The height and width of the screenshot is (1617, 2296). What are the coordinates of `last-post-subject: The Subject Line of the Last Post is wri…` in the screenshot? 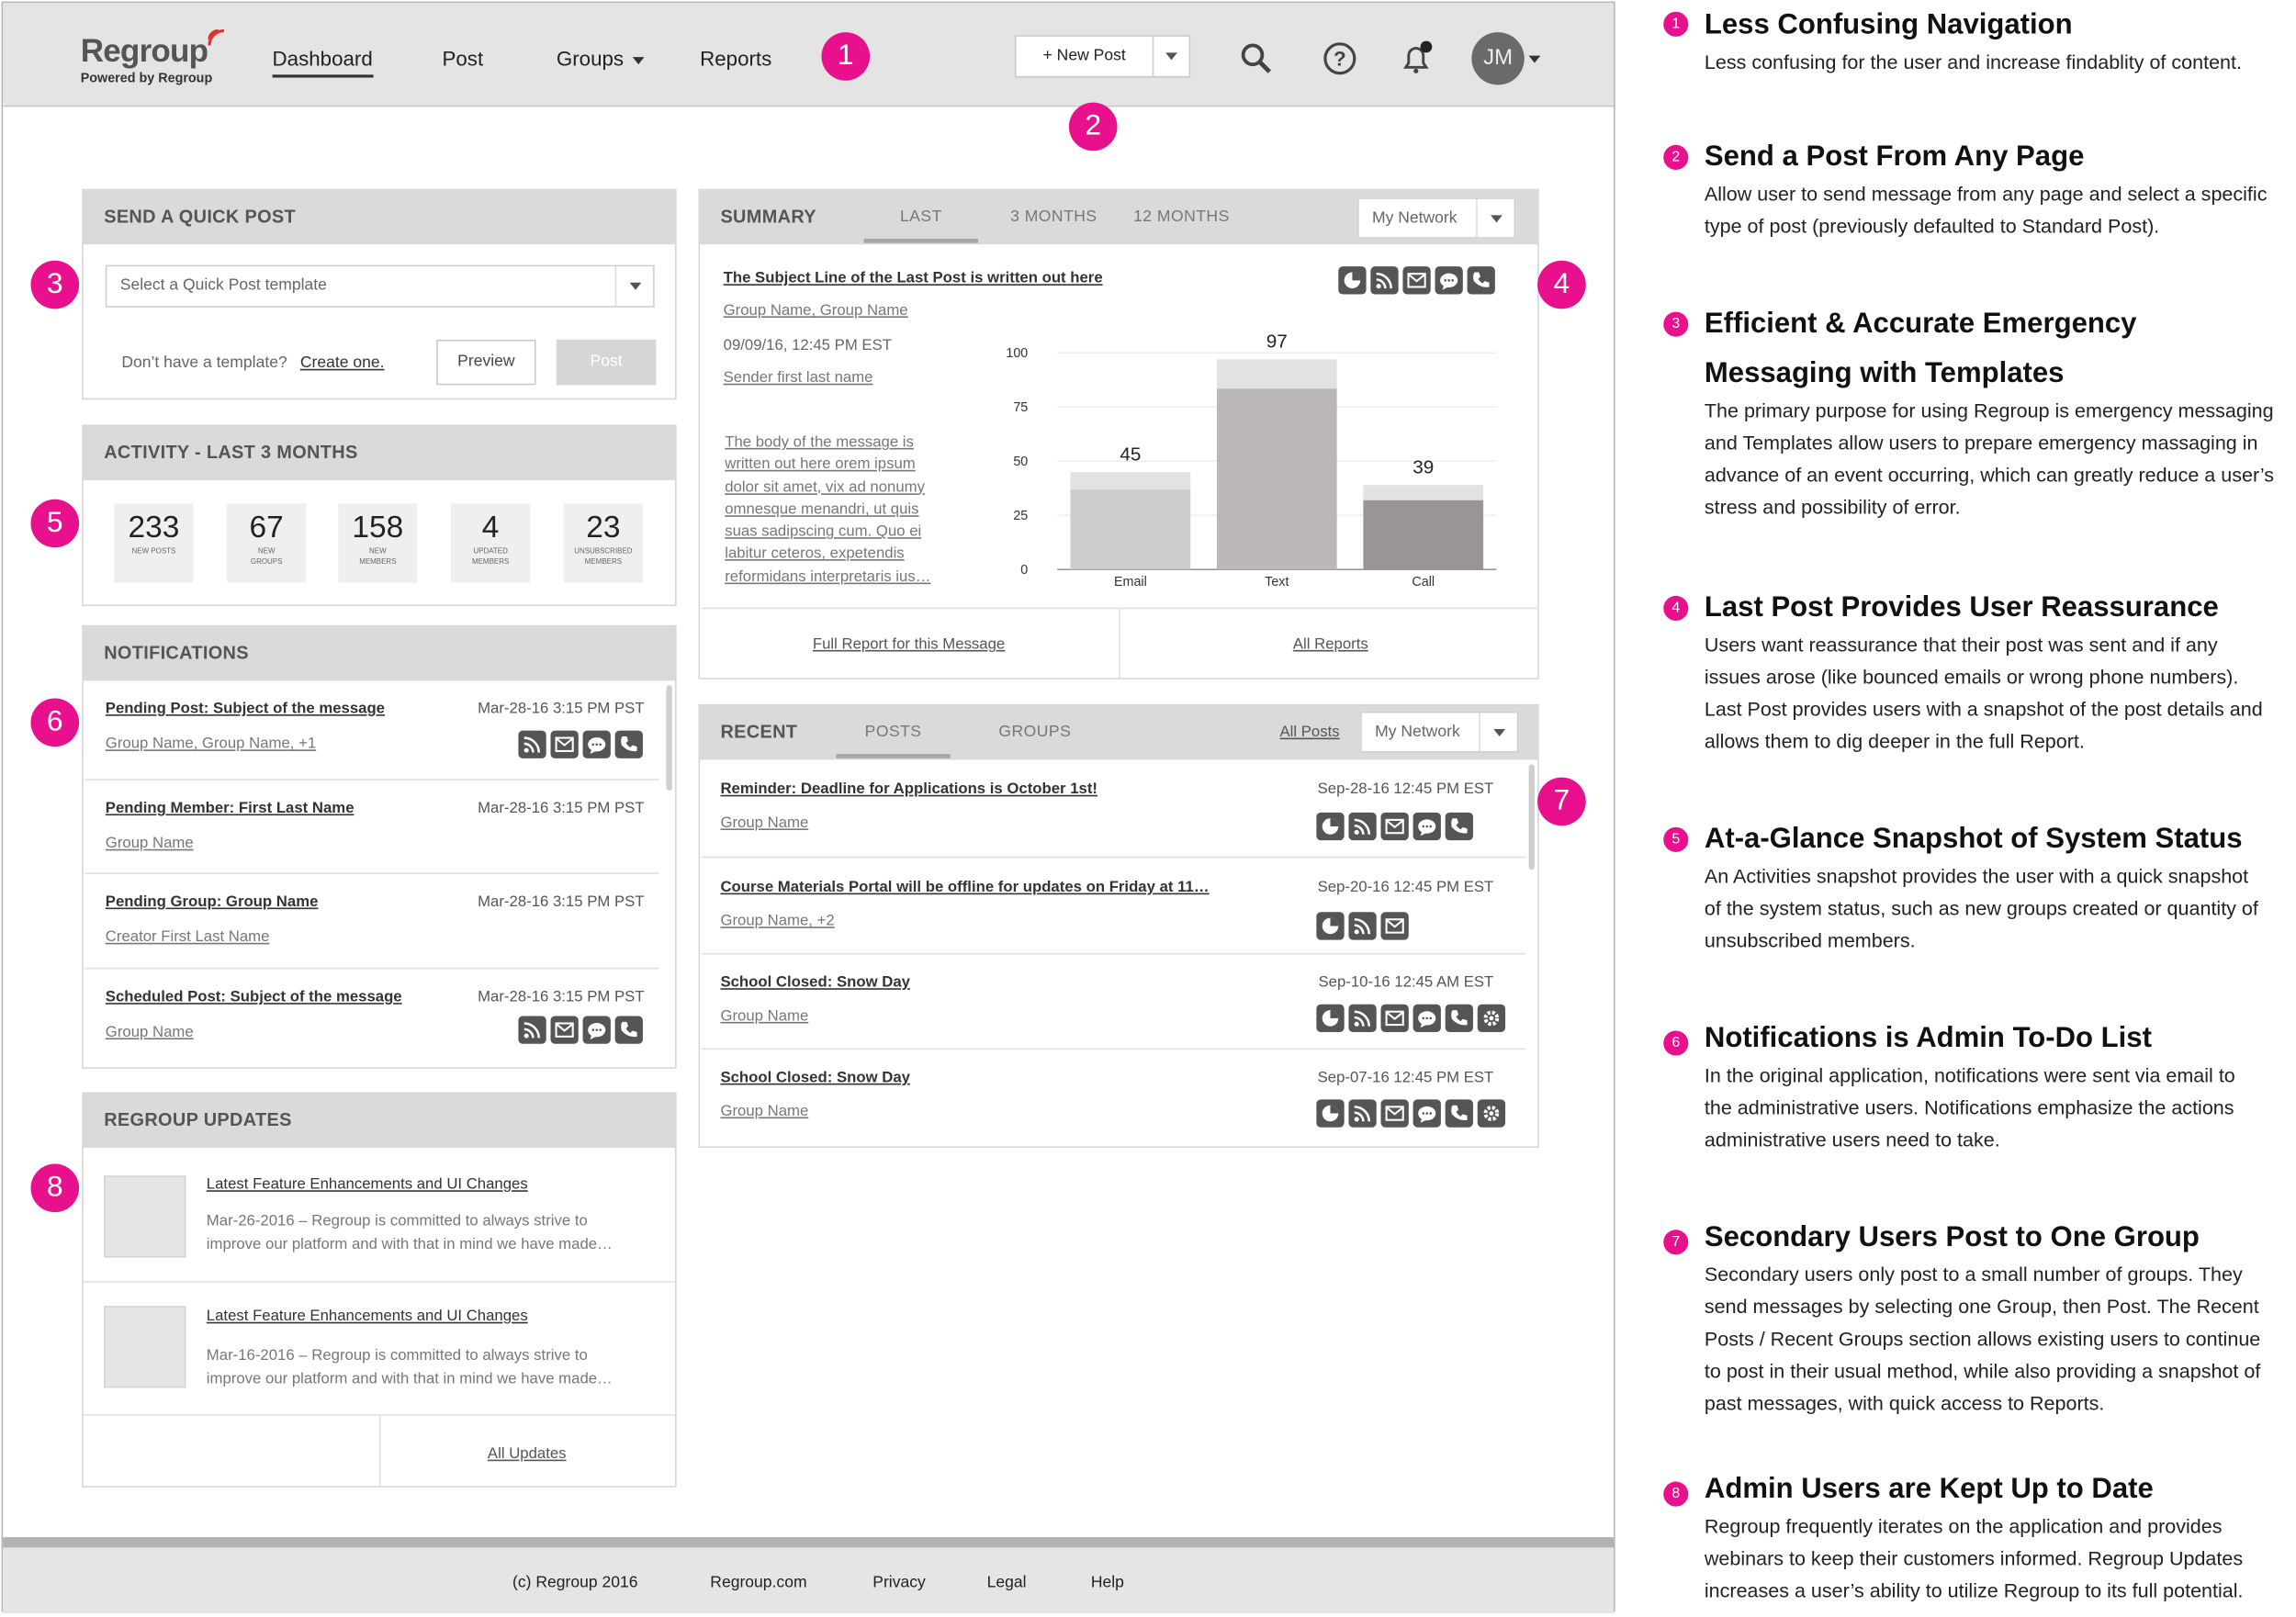 It's located at (913, 278).